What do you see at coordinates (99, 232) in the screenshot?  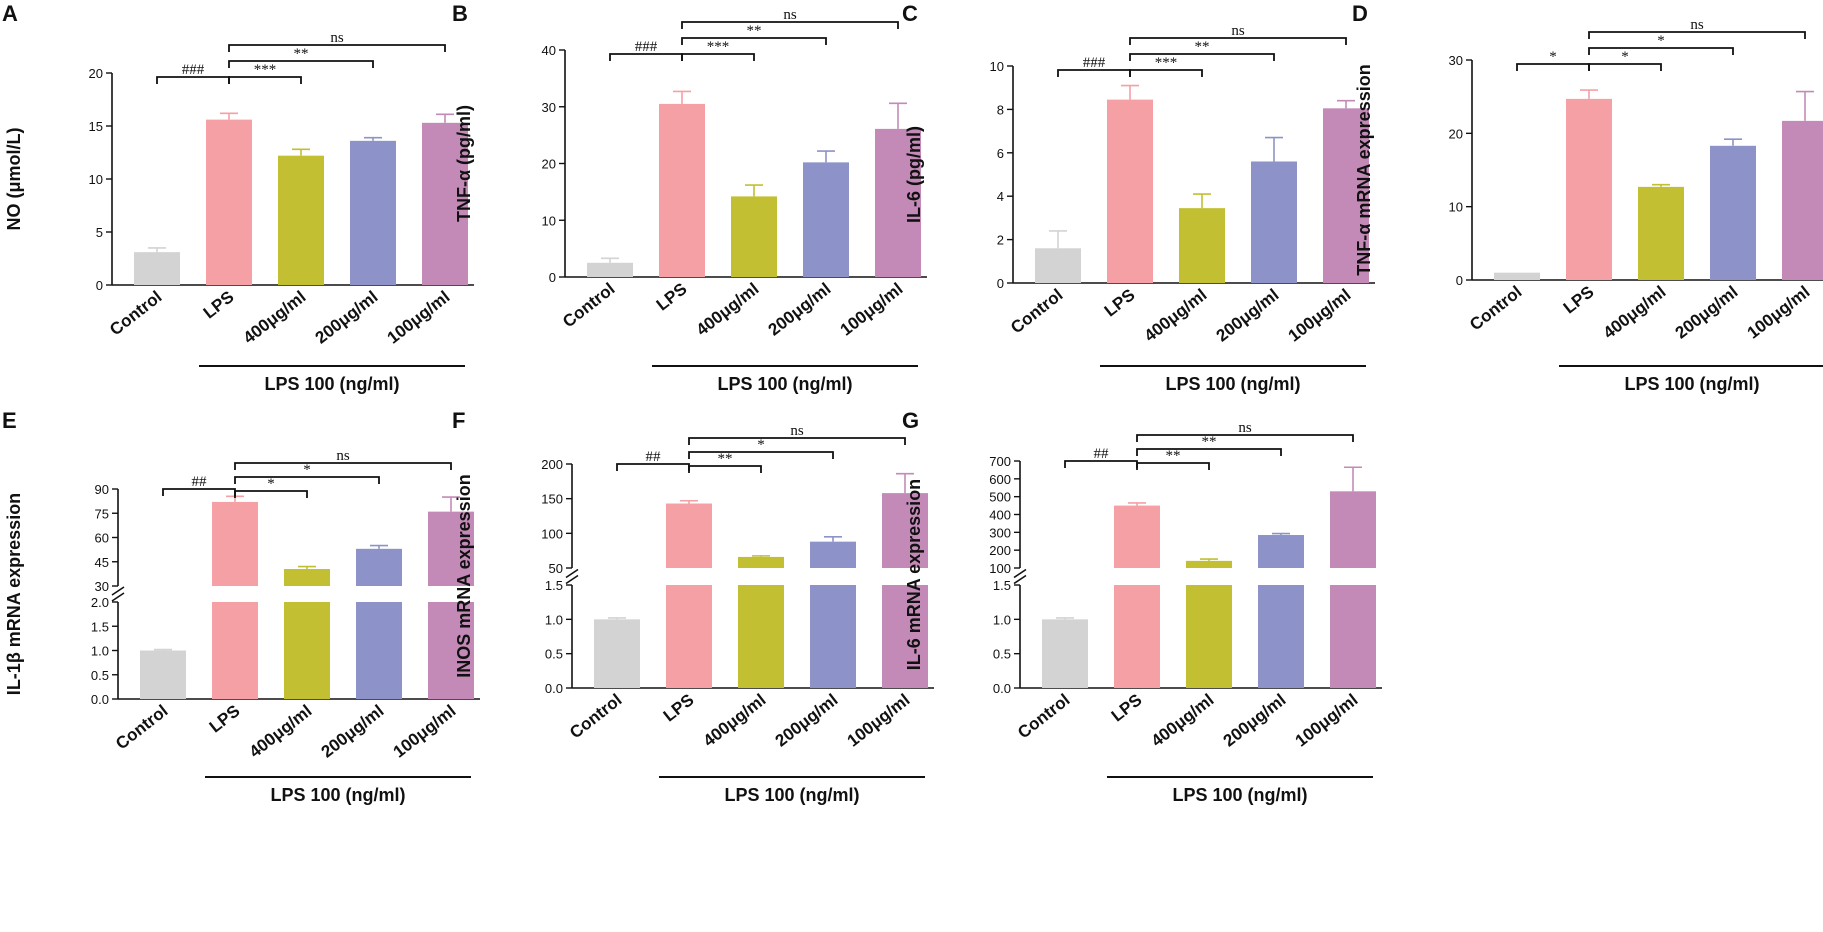 I see `y-tick-label: 5` at bounding box center [99, 232].